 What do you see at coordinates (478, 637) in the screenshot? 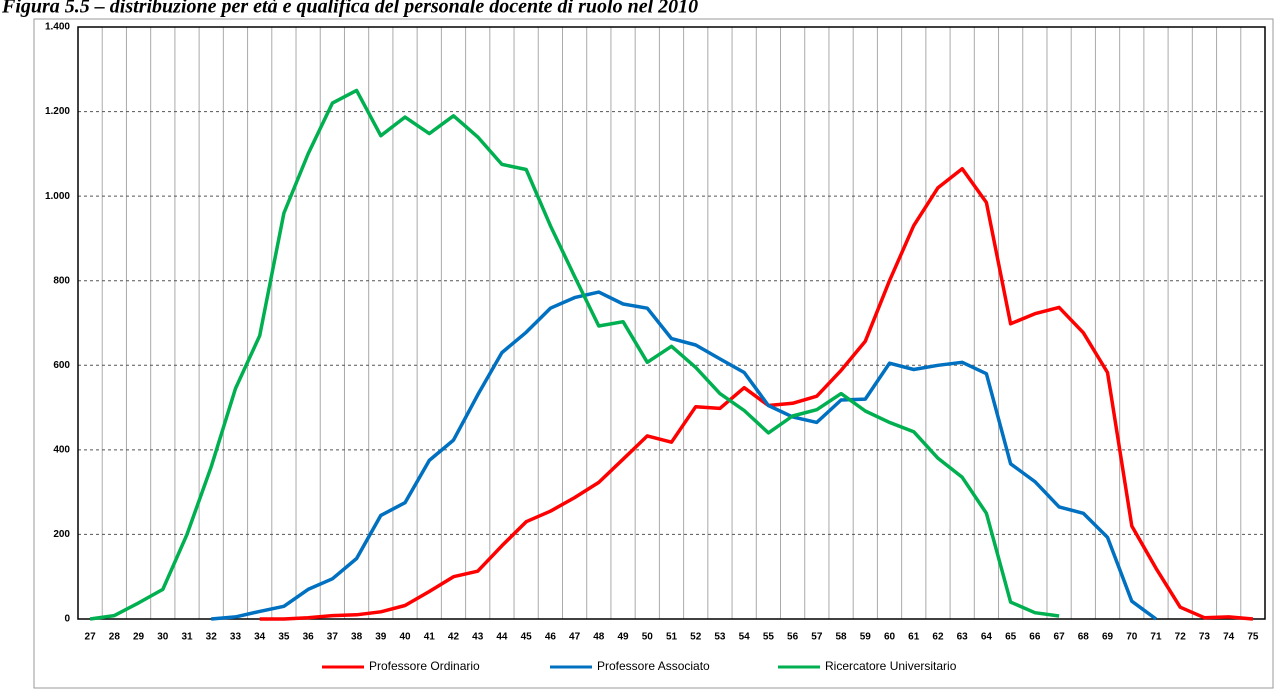
I see `x-tick-label: 43` at bounding box center [478, 637].